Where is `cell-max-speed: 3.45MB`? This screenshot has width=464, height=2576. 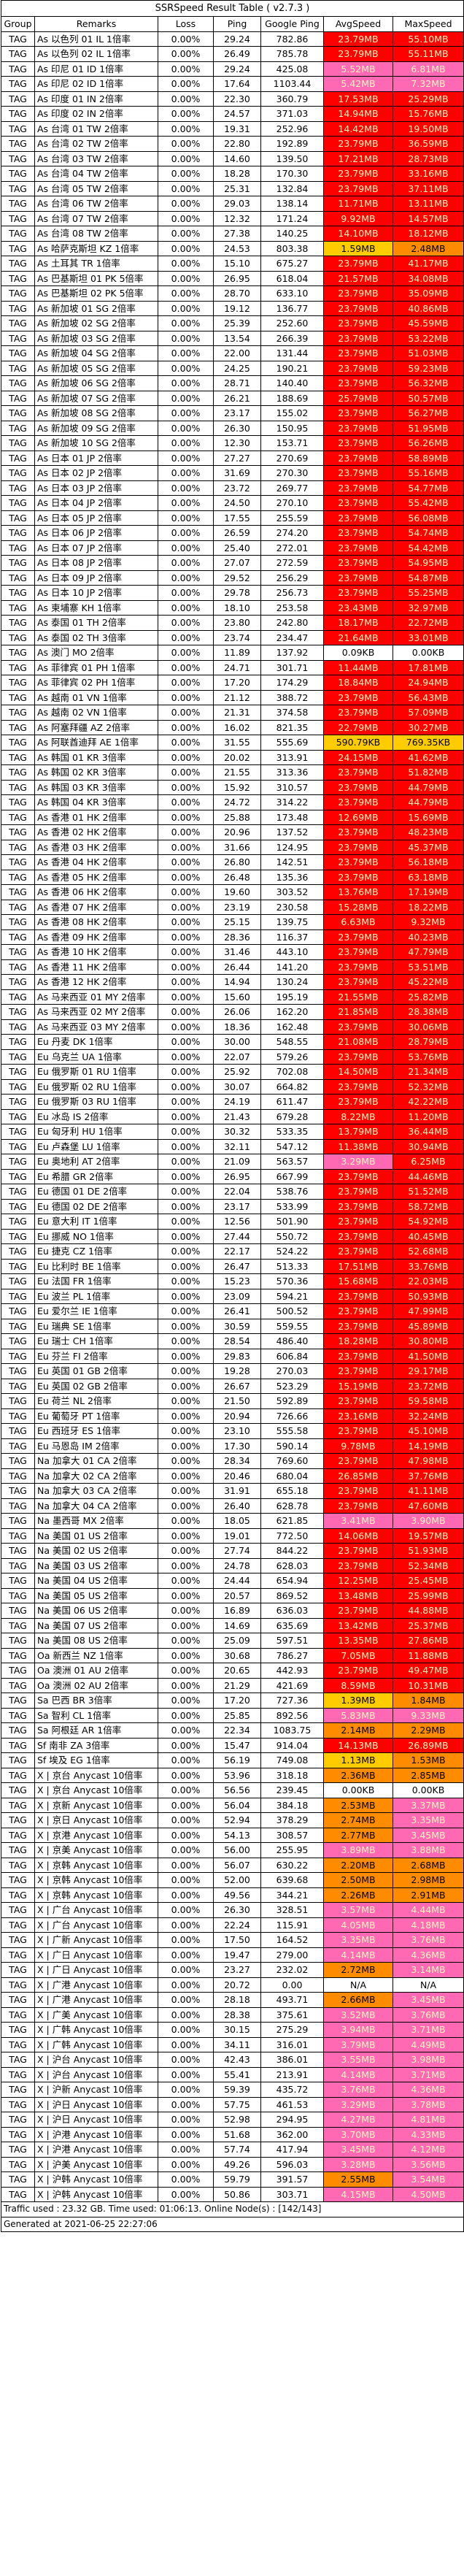 cell-max-speed: 3.45MB is located at coordinates (428, 2000).